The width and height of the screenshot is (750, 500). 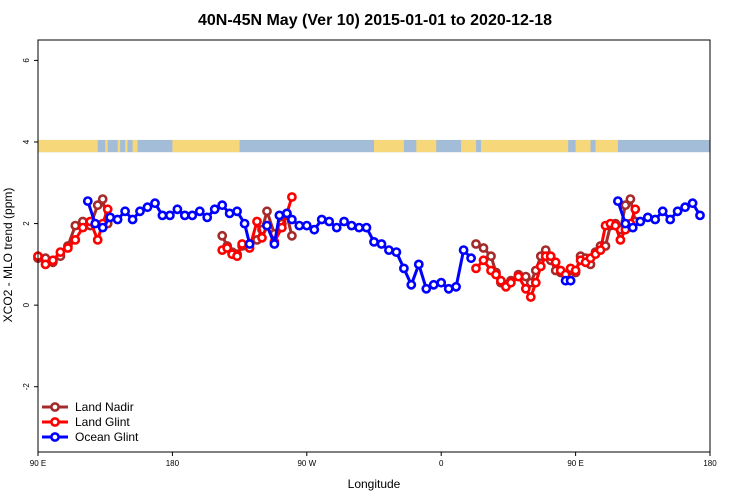 I want to click on legend-label: Ocean Glint, so click(x=107, y=437).